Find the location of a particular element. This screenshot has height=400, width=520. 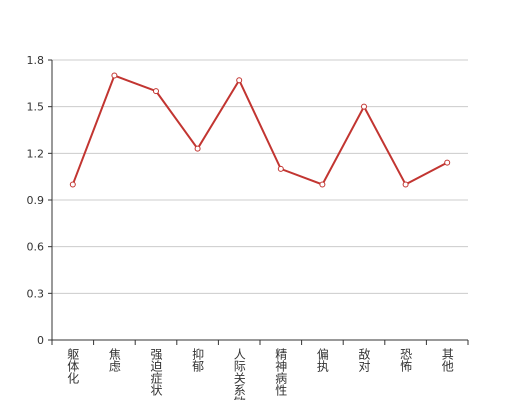

x-tick-label: 抑郁 is located at coordinates (198, 360).